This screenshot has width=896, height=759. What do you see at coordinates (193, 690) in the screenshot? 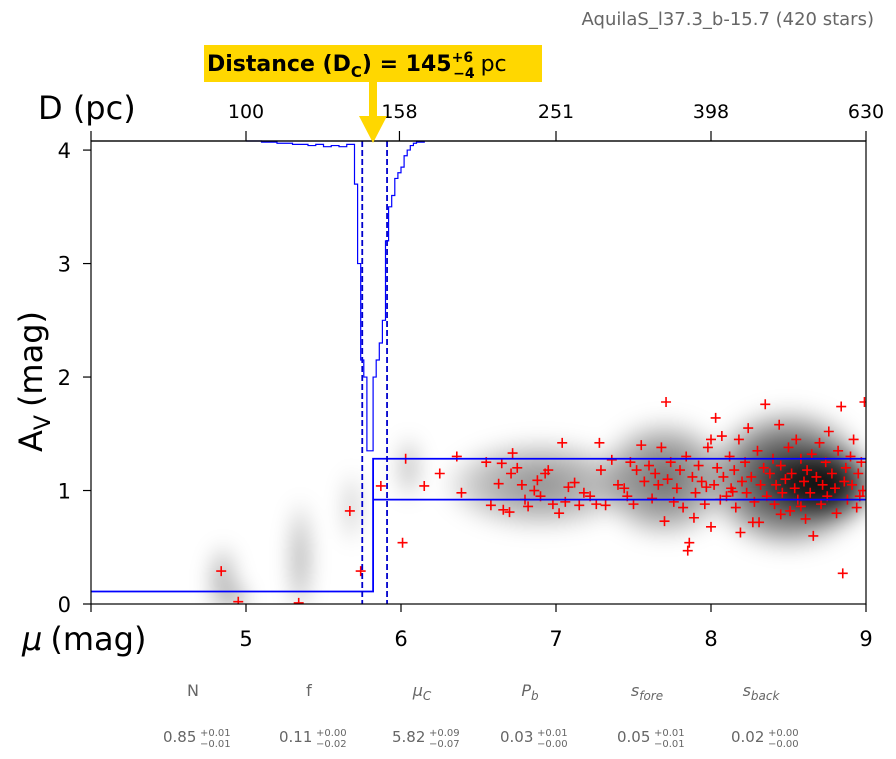
I see `param-name: N` at bounding box center [193, 690].